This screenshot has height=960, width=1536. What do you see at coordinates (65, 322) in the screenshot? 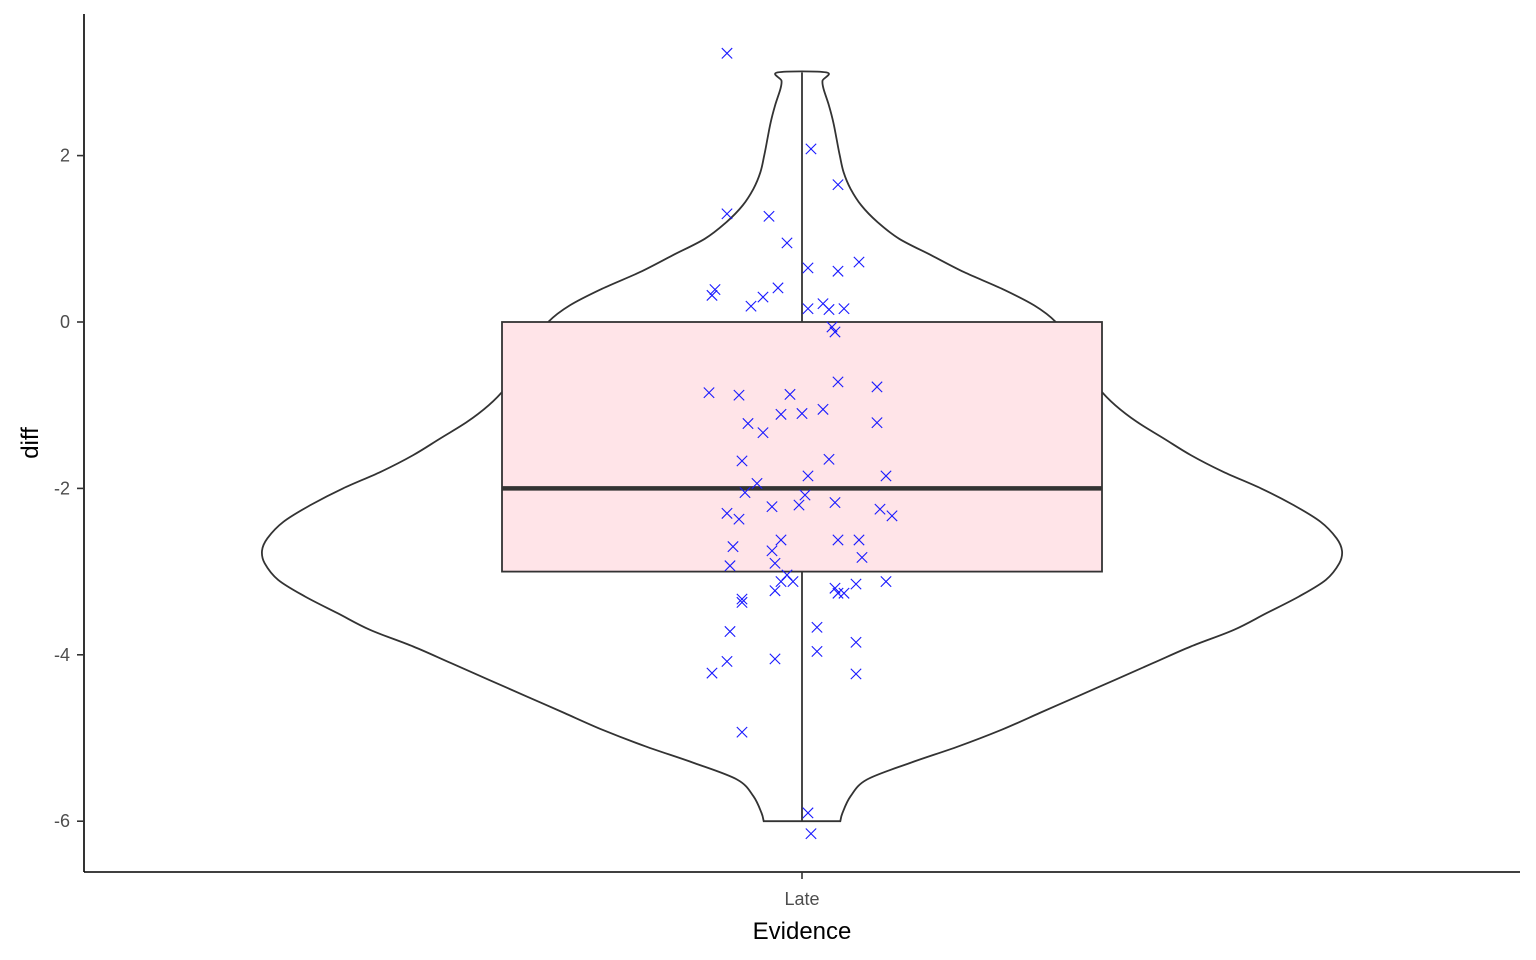
I see `y-tick-label: 0` at bounding box center [65, 322].